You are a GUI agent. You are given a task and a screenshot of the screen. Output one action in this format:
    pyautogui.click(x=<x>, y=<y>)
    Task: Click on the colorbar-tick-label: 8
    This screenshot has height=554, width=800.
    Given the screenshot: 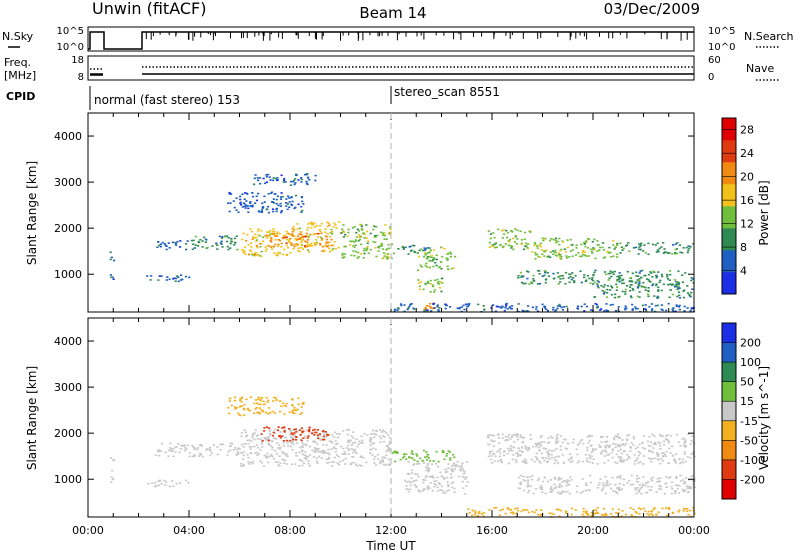 What is the action you would take?
    pyautogui.click(x=743, y=247)
    